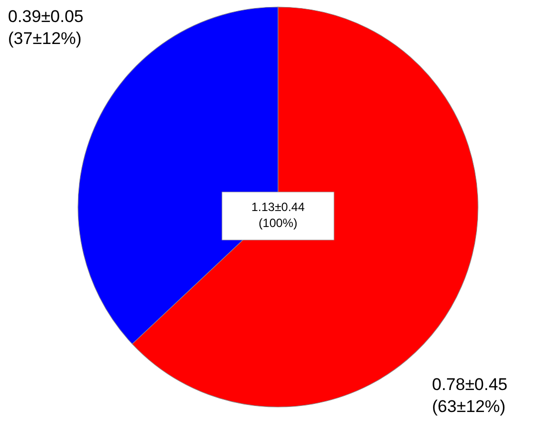 The image size is (538, 423). I want to click on data-label: 0.78±0.45 (63±12%), so click(470, 395).